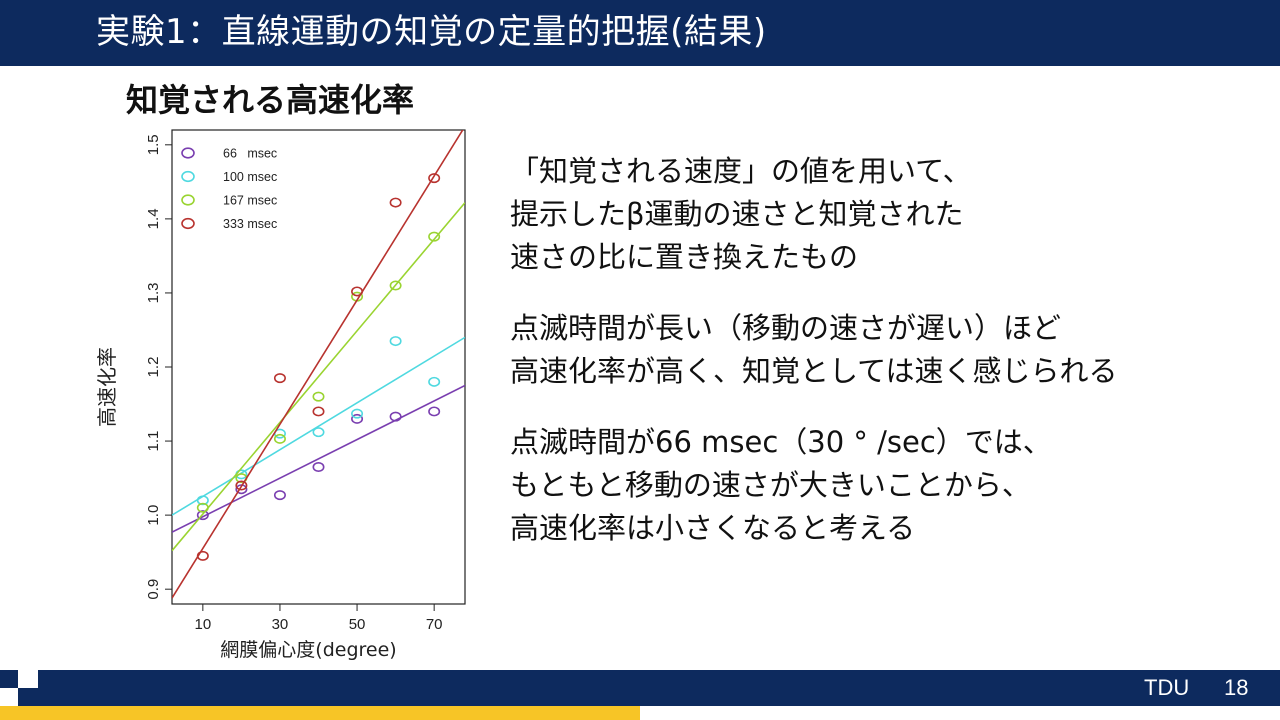 The width and height of the screenshot is (1280, 720). I want to click on y-axis-label: 高速化率, so click(107, 387).